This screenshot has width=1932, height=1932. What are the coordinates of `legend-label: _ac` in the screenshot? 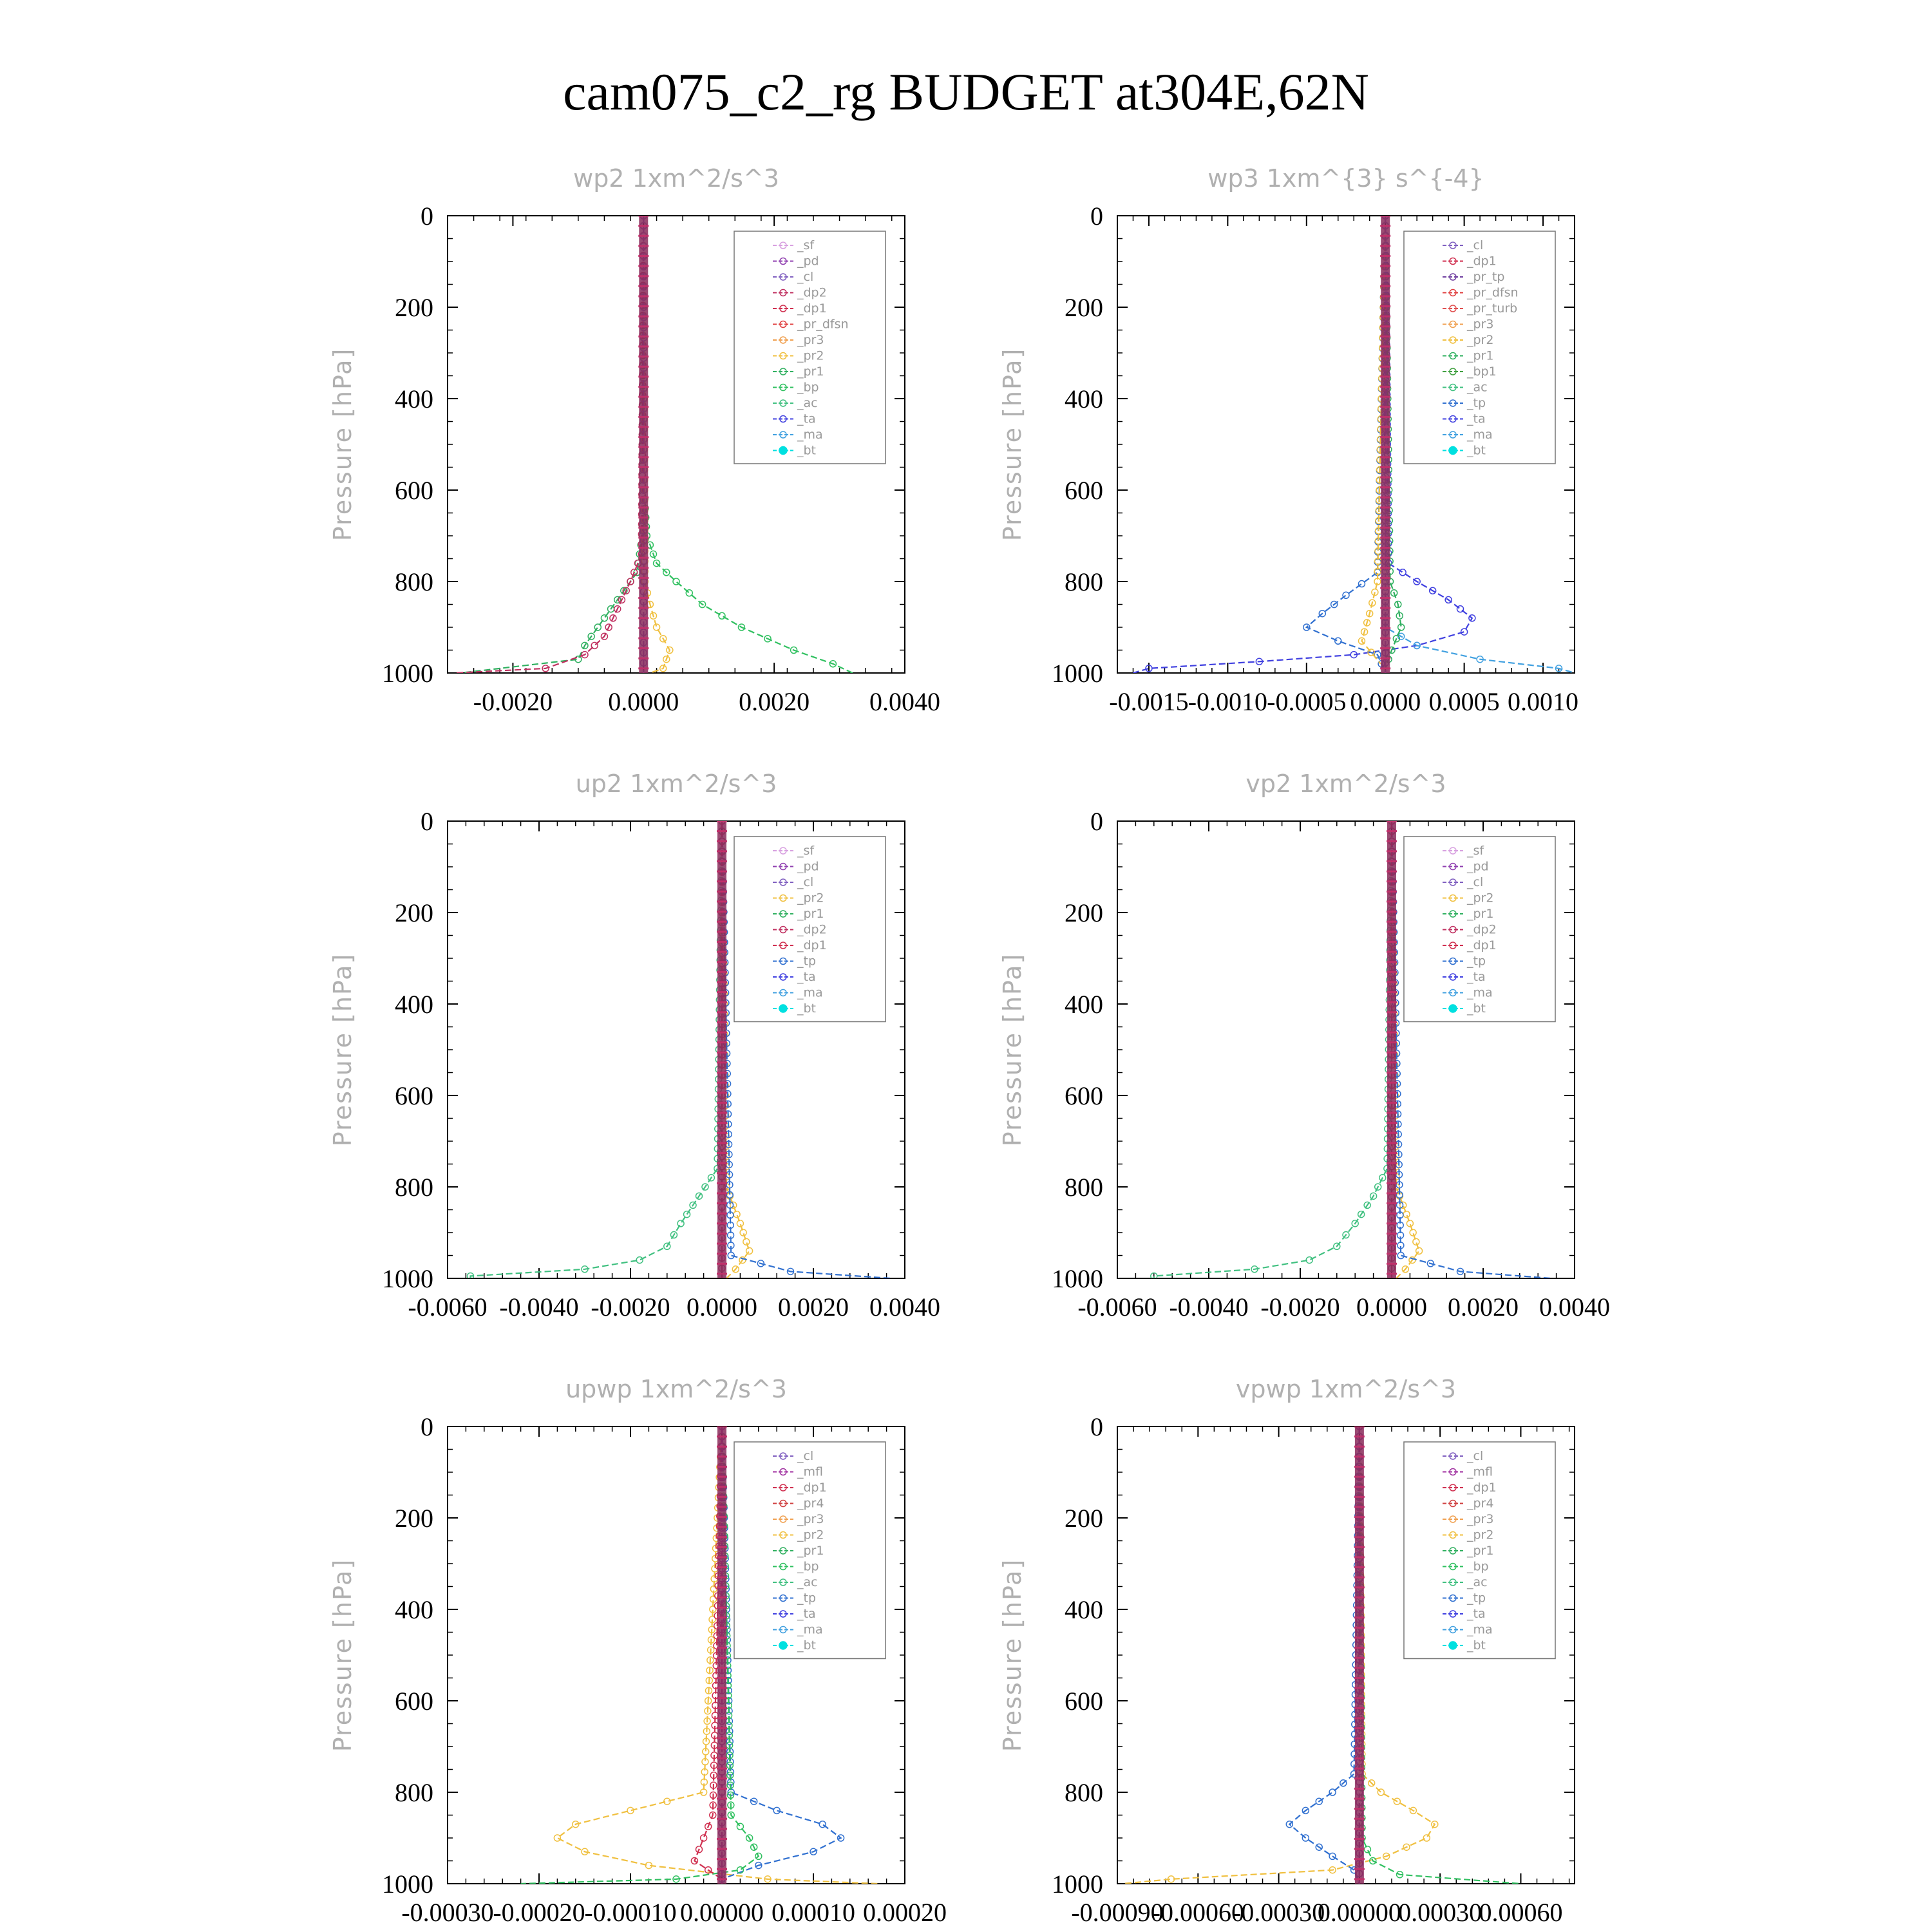 It's located at (1477, 1582).